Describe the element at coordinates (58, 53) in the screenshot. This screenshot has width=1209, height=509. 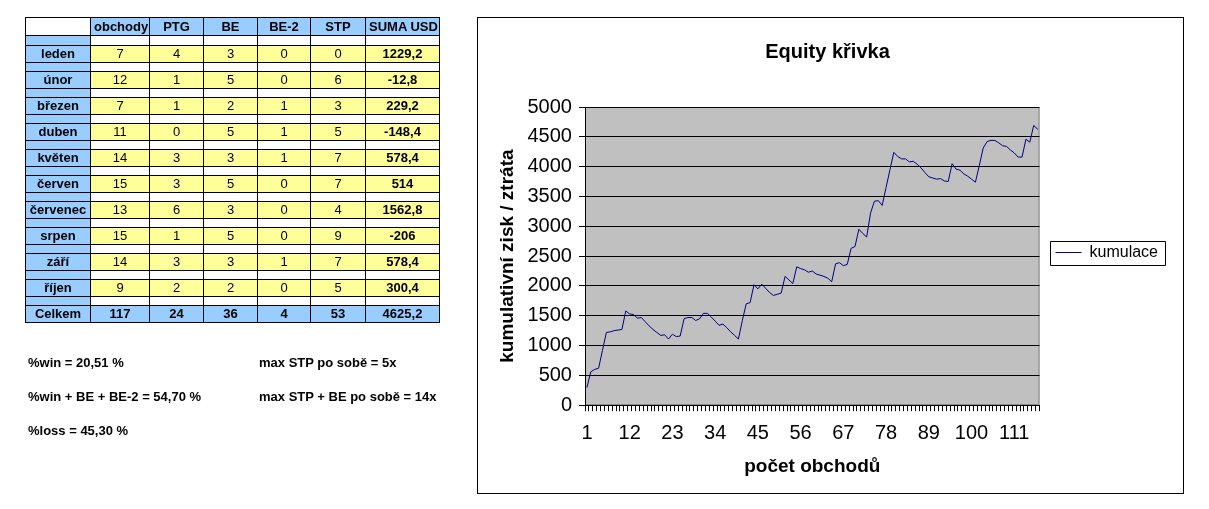
I see `category-label: leden` at that location.